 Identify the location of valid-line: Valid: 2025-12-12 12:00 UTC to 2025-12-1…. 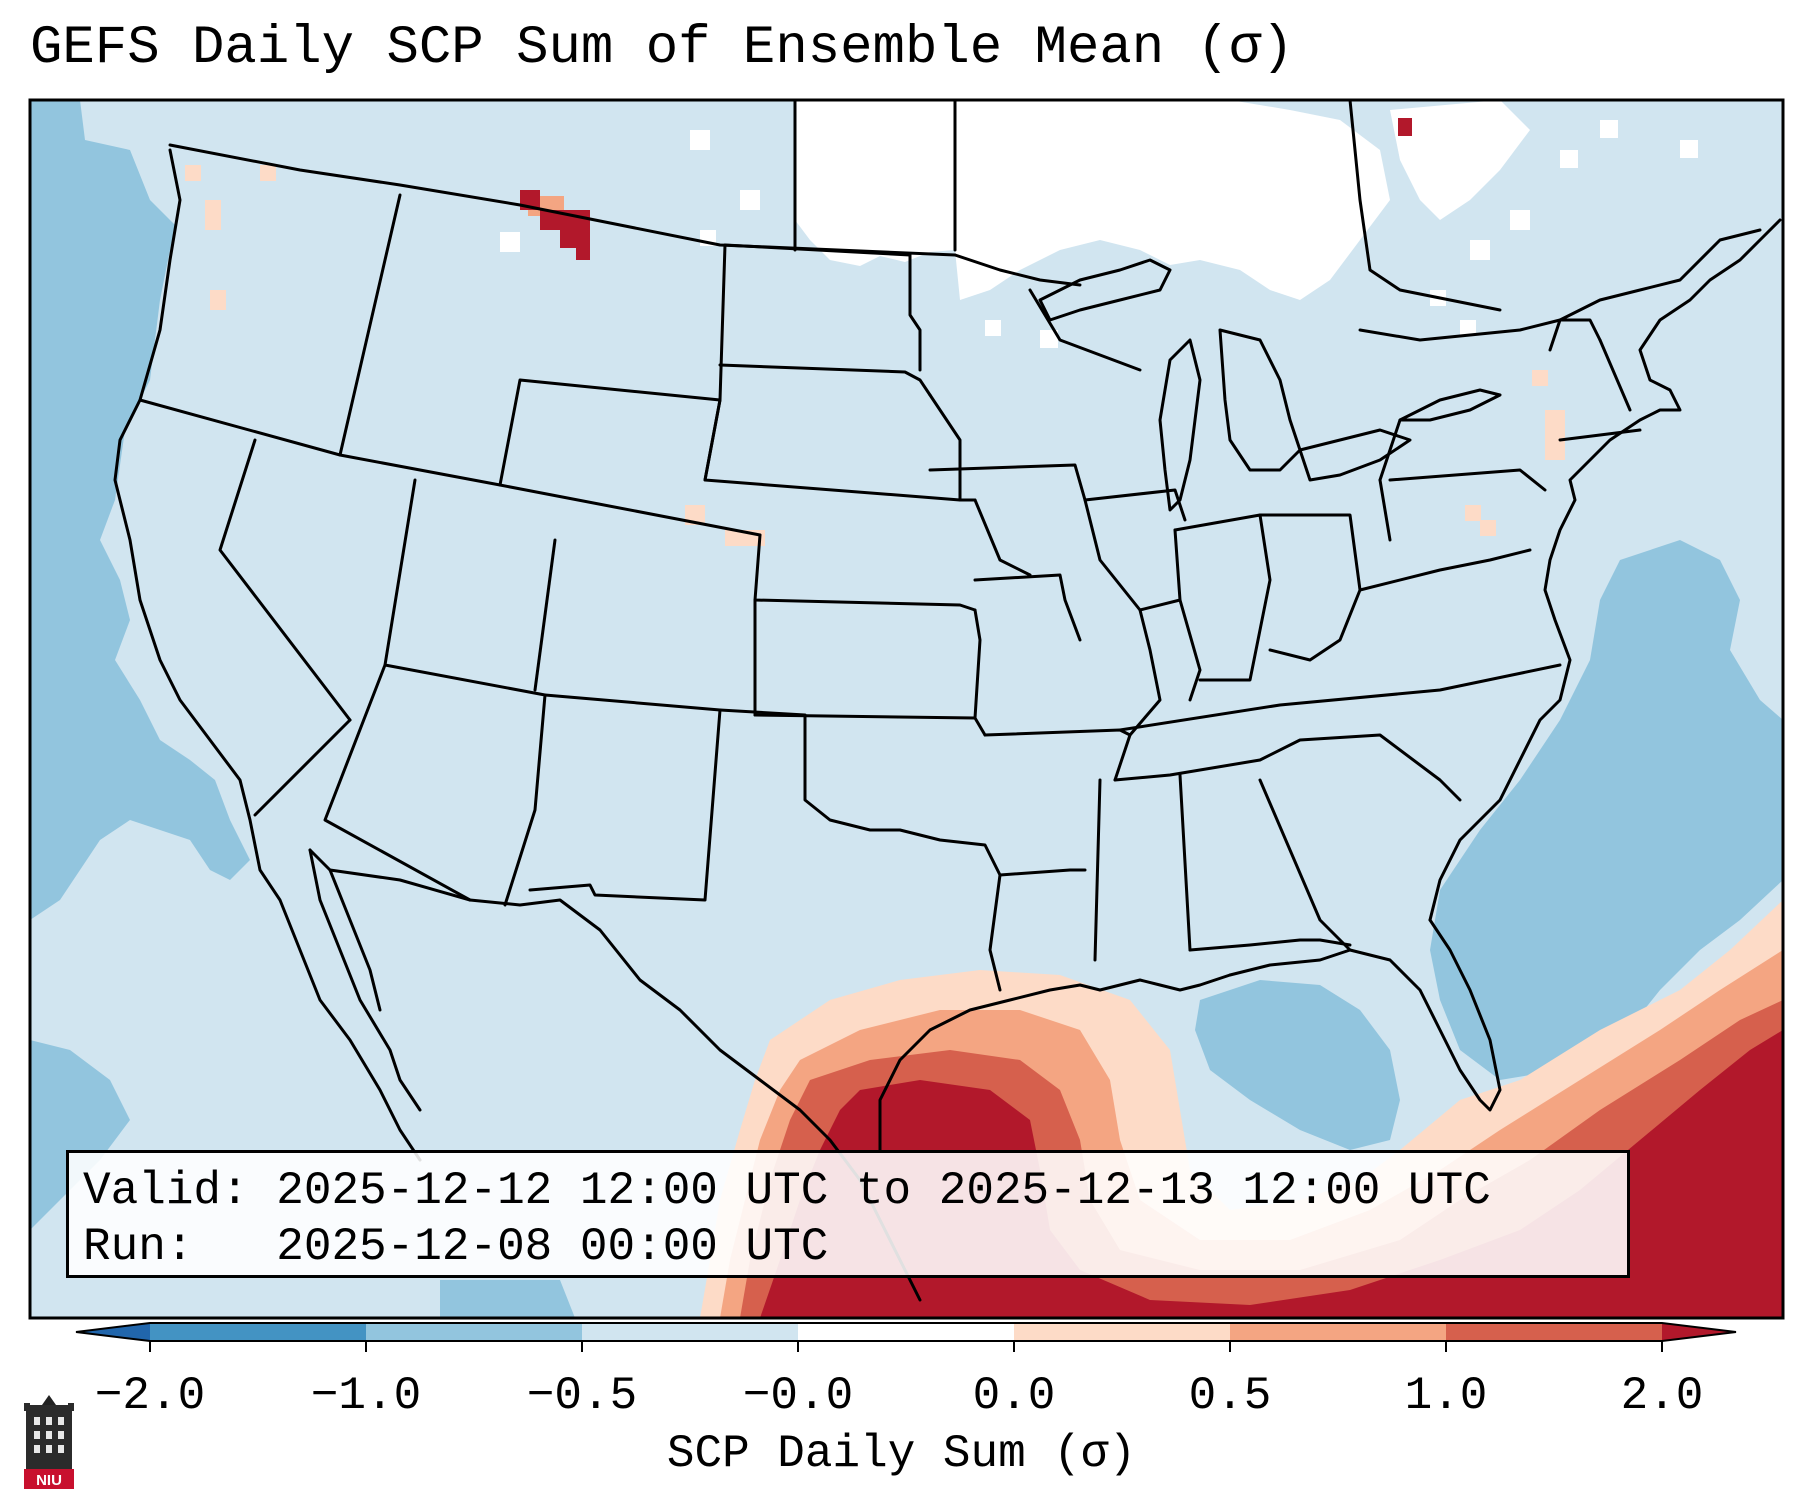
(787, 1191).